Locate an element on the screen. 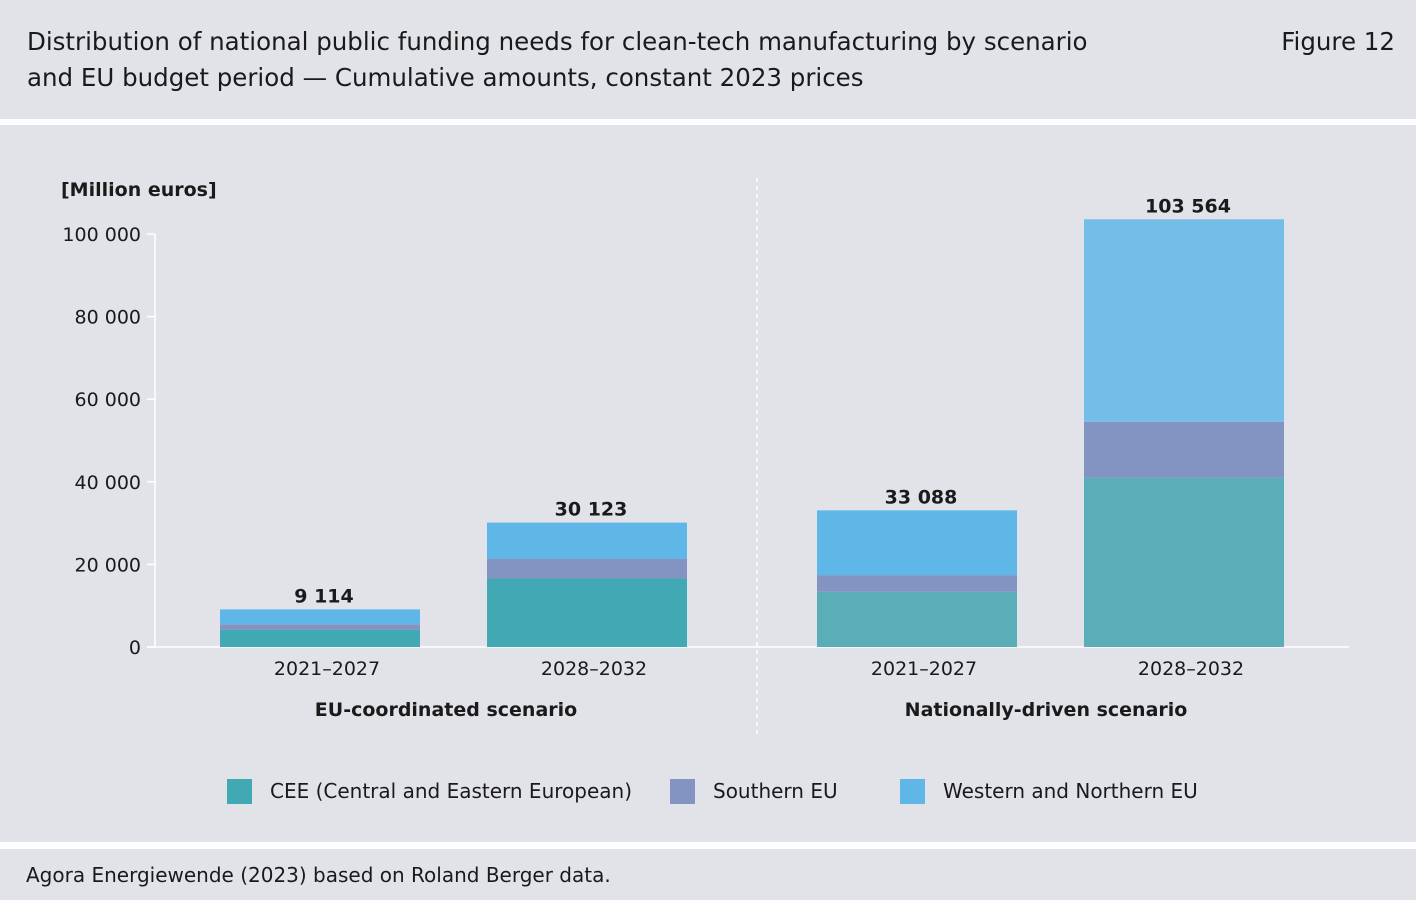 This screenshot has width=1416, height=900. legend-swatch-southern-eu is located at coordinates (682, 791).